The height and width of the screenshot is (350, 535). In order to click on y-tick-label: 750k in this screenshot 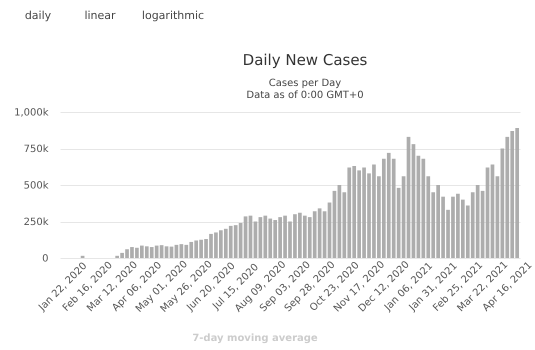, I will do `click(36, 149)`.